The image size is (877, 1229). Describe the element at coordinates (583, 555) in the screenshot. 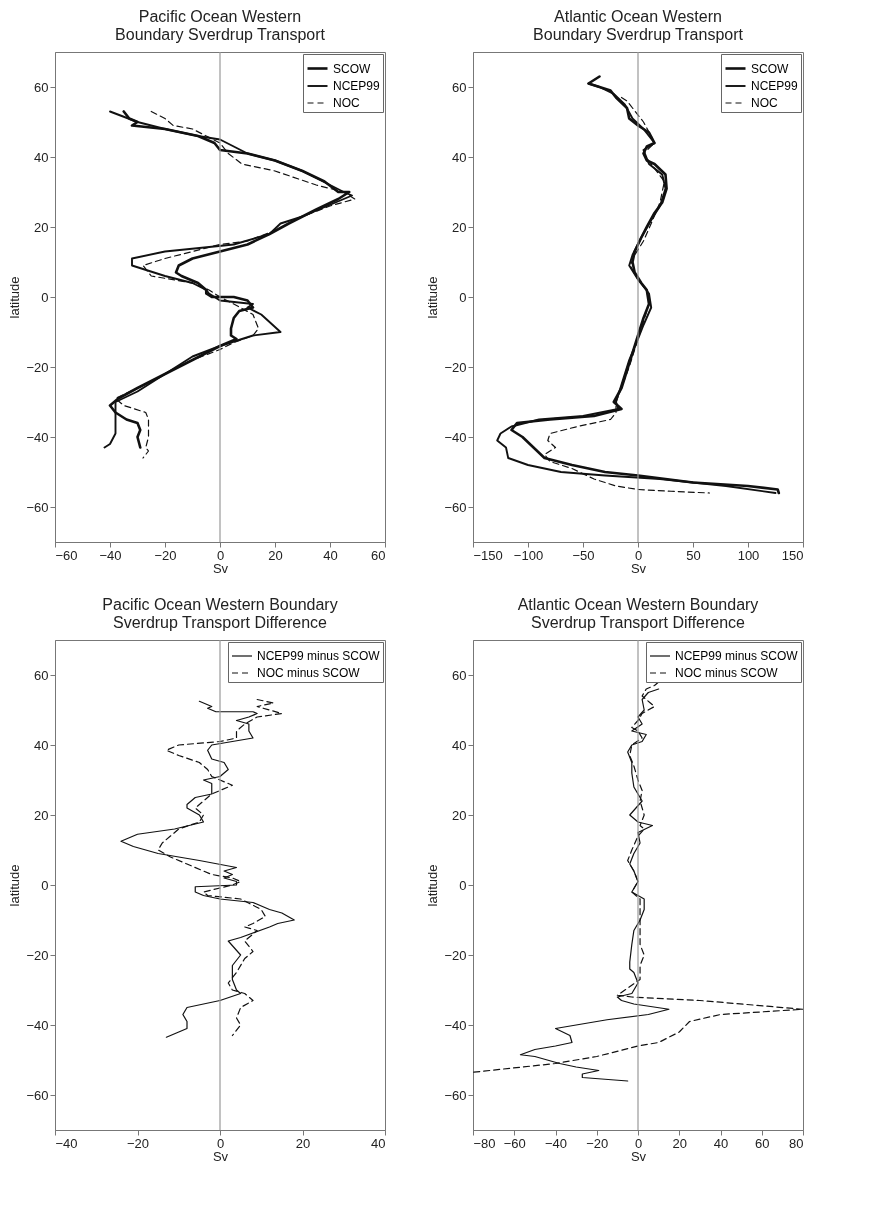

I see `x-tick-label: −50` at that location.